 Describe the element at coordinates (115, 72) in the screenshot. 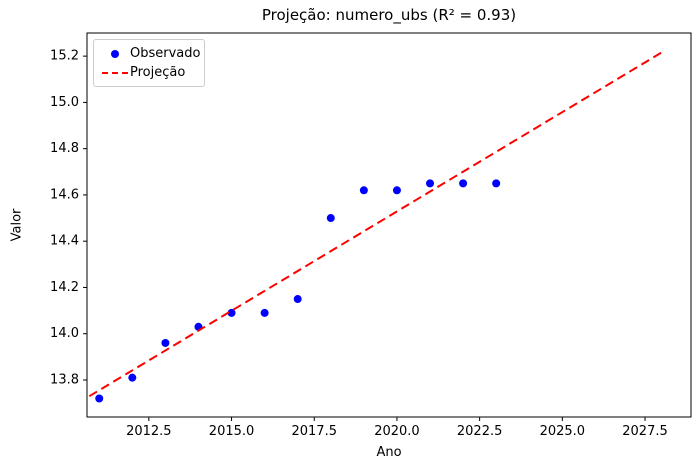

I see `projecao-dashed-line-icon` at that location.